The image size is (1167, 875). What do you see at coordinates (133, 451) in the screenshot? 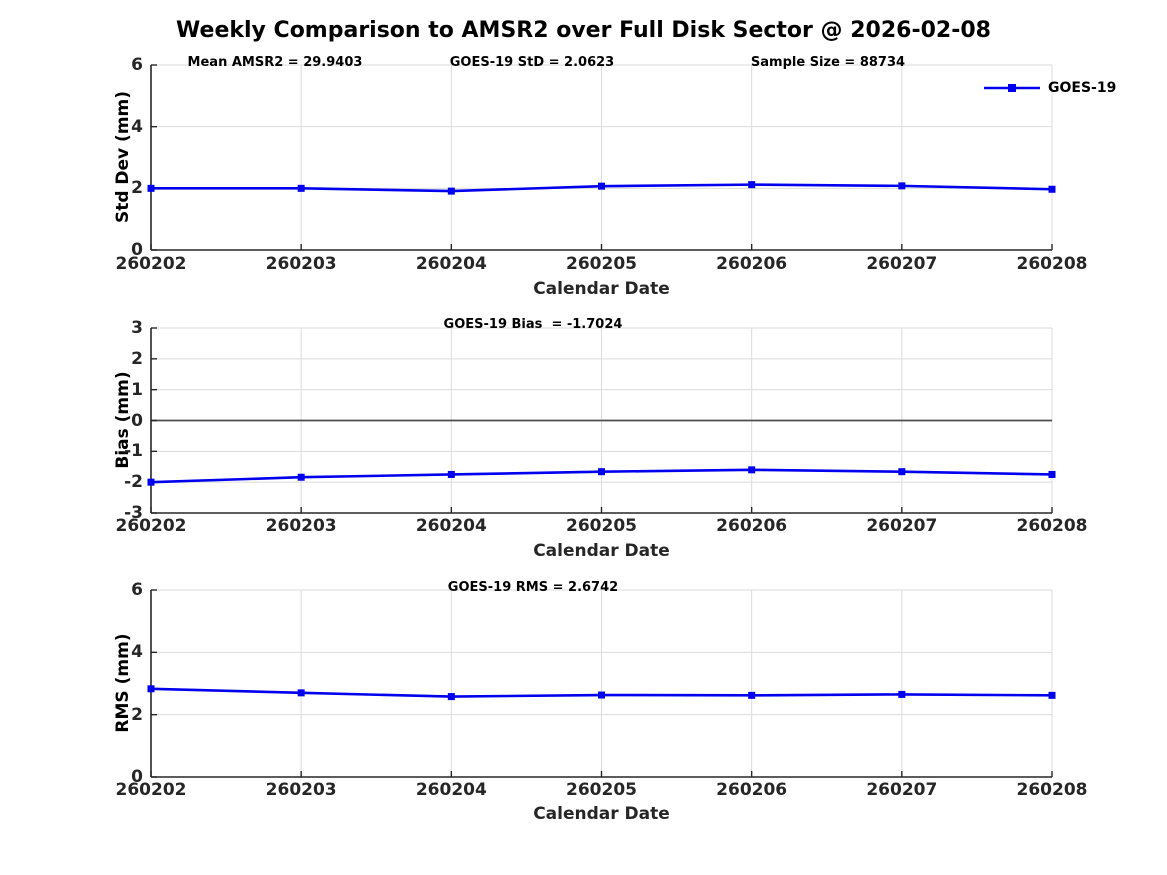
I see `y-tick-label: -1` at bounding box center [133, 451].